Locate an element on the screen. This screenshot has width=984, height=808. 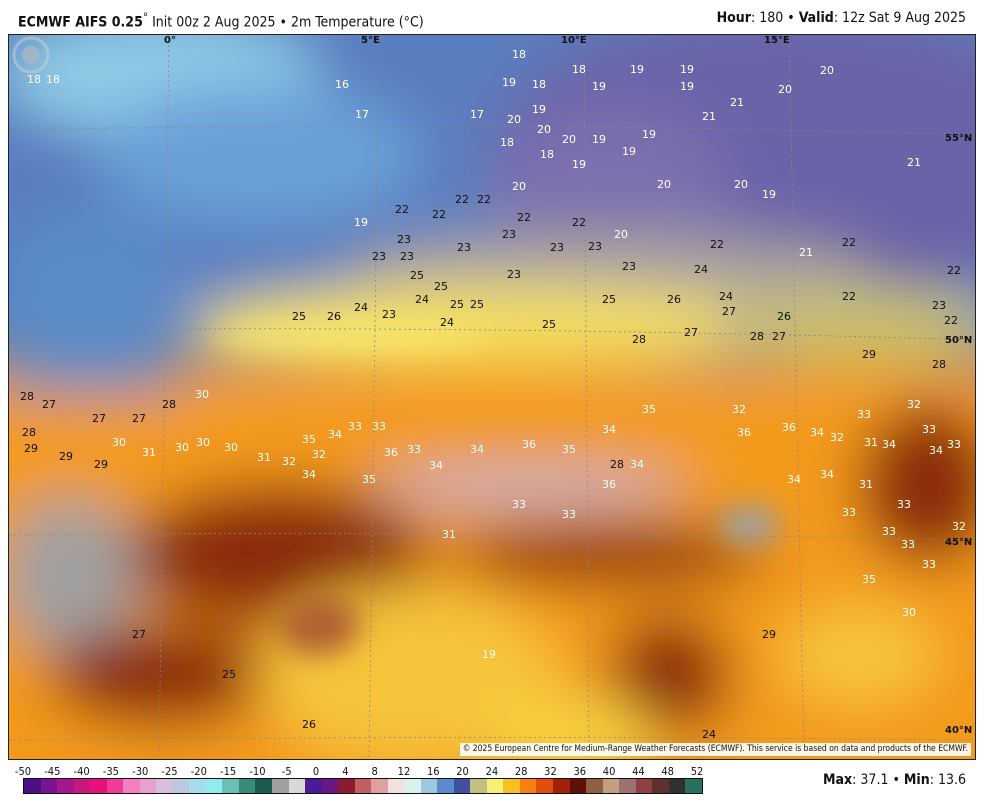
max-min-readout: Max: 37.1 • Min: 13.6 is located at coordinates (894, 780).